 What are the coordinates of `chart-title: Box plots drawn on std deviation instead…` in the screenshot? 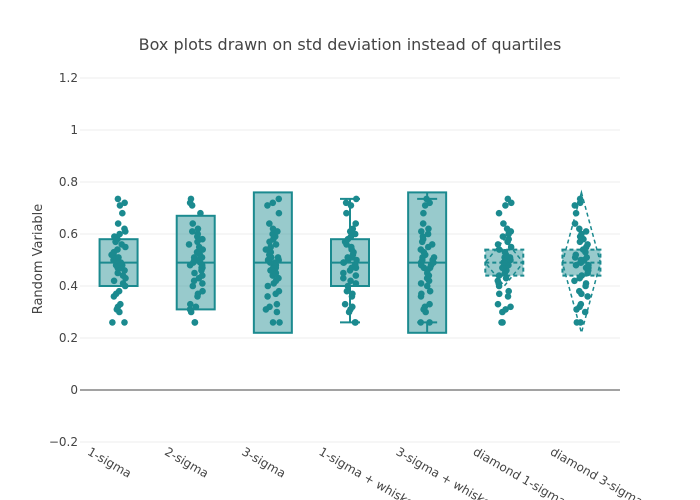 It's located at (350, 44).